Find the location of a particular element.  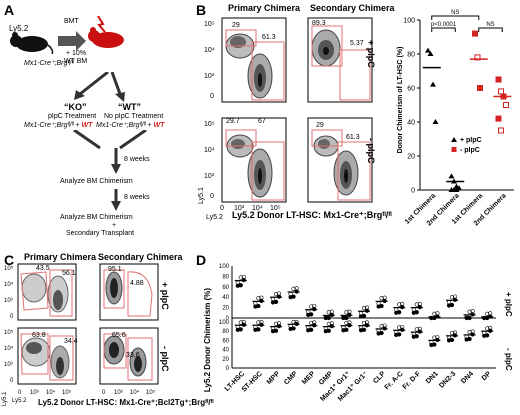

wt-genotype: Mx1-Cre⁺;Brgᶠˡ/ᶠˡ + WT is located at coordinates (130, 125).